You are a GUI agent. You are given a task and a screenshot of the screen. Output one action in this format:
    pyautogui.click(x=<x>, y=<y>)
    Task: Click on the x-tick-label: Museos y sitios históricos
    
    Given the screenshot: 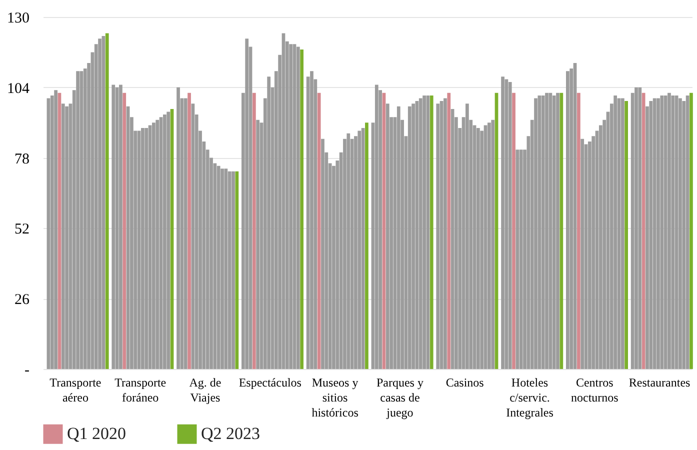 What is the action you would take?
    pyautogui.click(x=335, y=398)
    